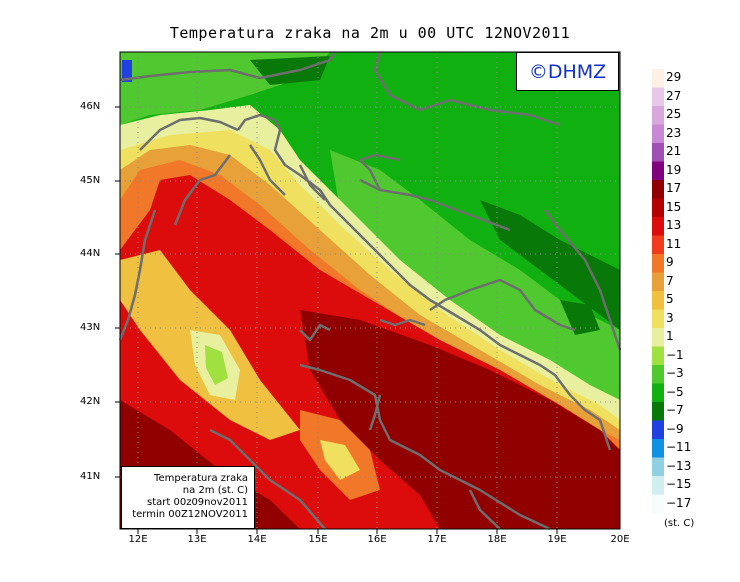 The image size is (740, 582). Describe the element at coordinates (620, 539) in the screenshot. I see `lon-label-20e: 20E` at that location.